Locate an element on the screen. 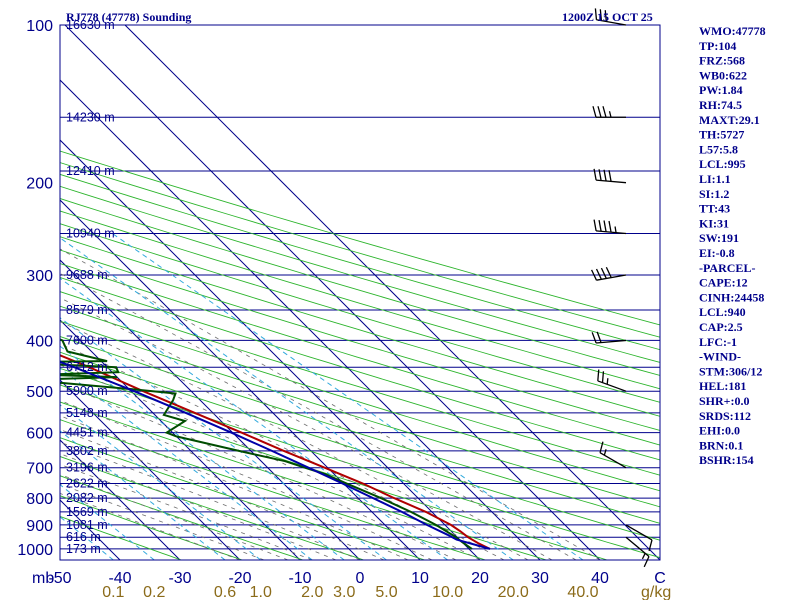 The width and height of the screenshot is (800, 600). height-label: 4451 m is located at coordinates (87, 433).